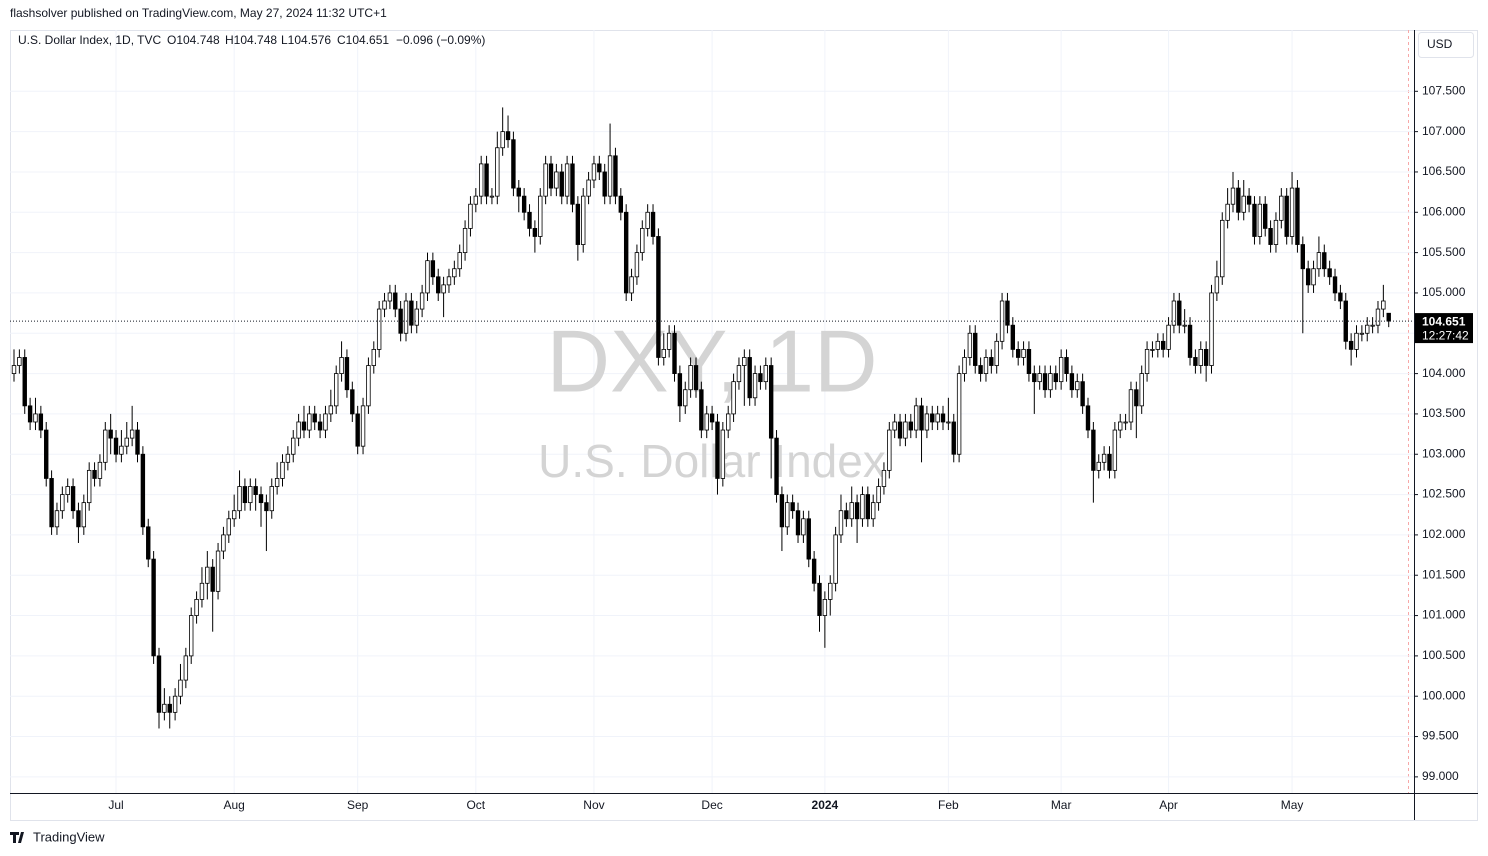  I want to click on currency-button, so click(1446, 45).